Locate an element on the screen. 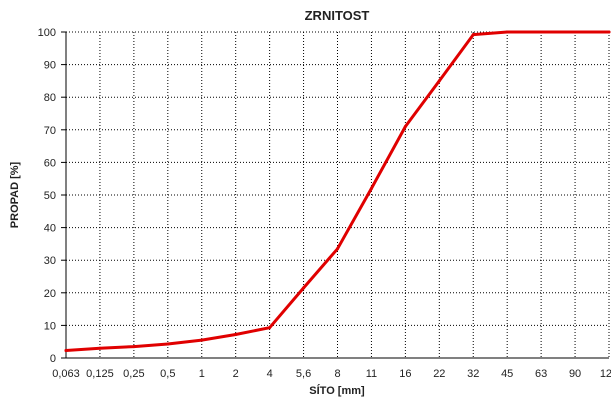 This screenshot has height=397, width=611. x-tick-label: 16 is located at coordinates (405, 374).